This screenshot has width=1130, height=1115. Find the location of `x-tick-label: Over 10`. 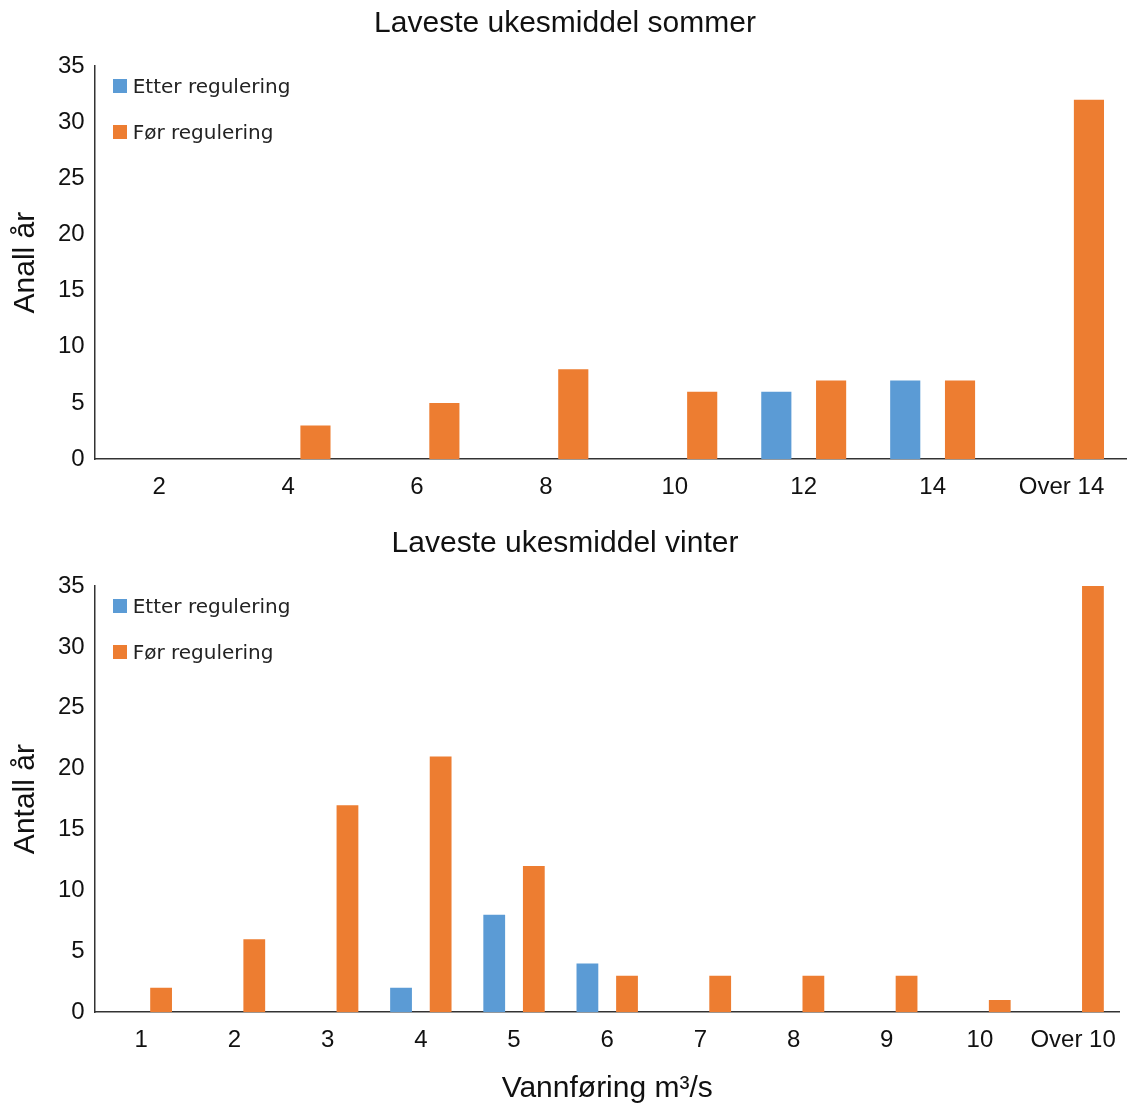

x-tick-label: Over 10 is located at coordinates (1073, 1039).